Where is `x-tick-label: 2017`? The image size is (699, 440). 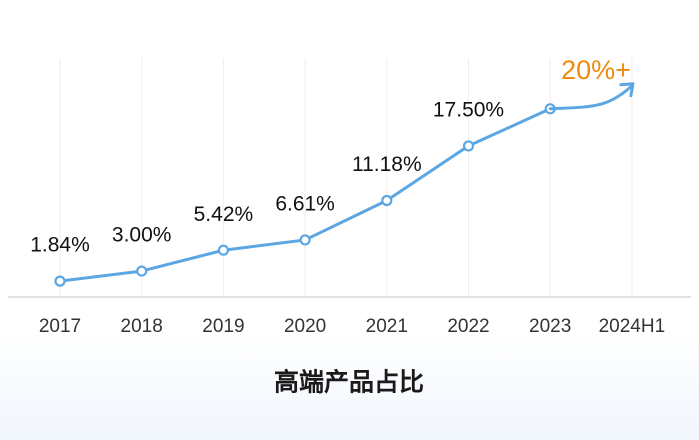
x-tick-label: 2017 is located at coordinates (60, 326).